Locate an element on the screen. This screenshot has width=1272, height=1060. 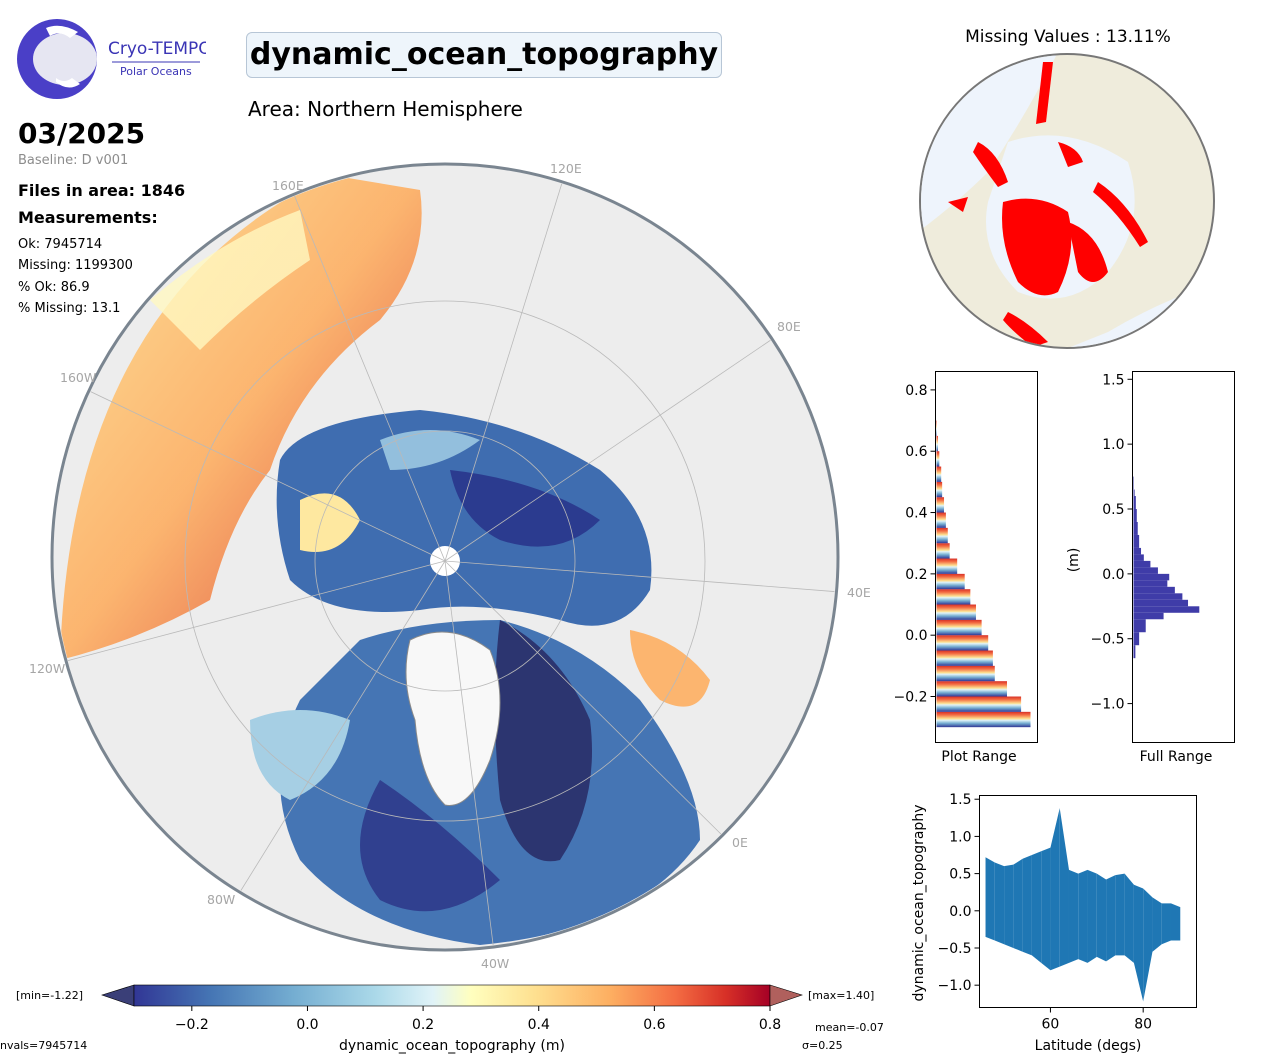
baseline-label: Baseline: D v001 is located at coordinates (73, 160).